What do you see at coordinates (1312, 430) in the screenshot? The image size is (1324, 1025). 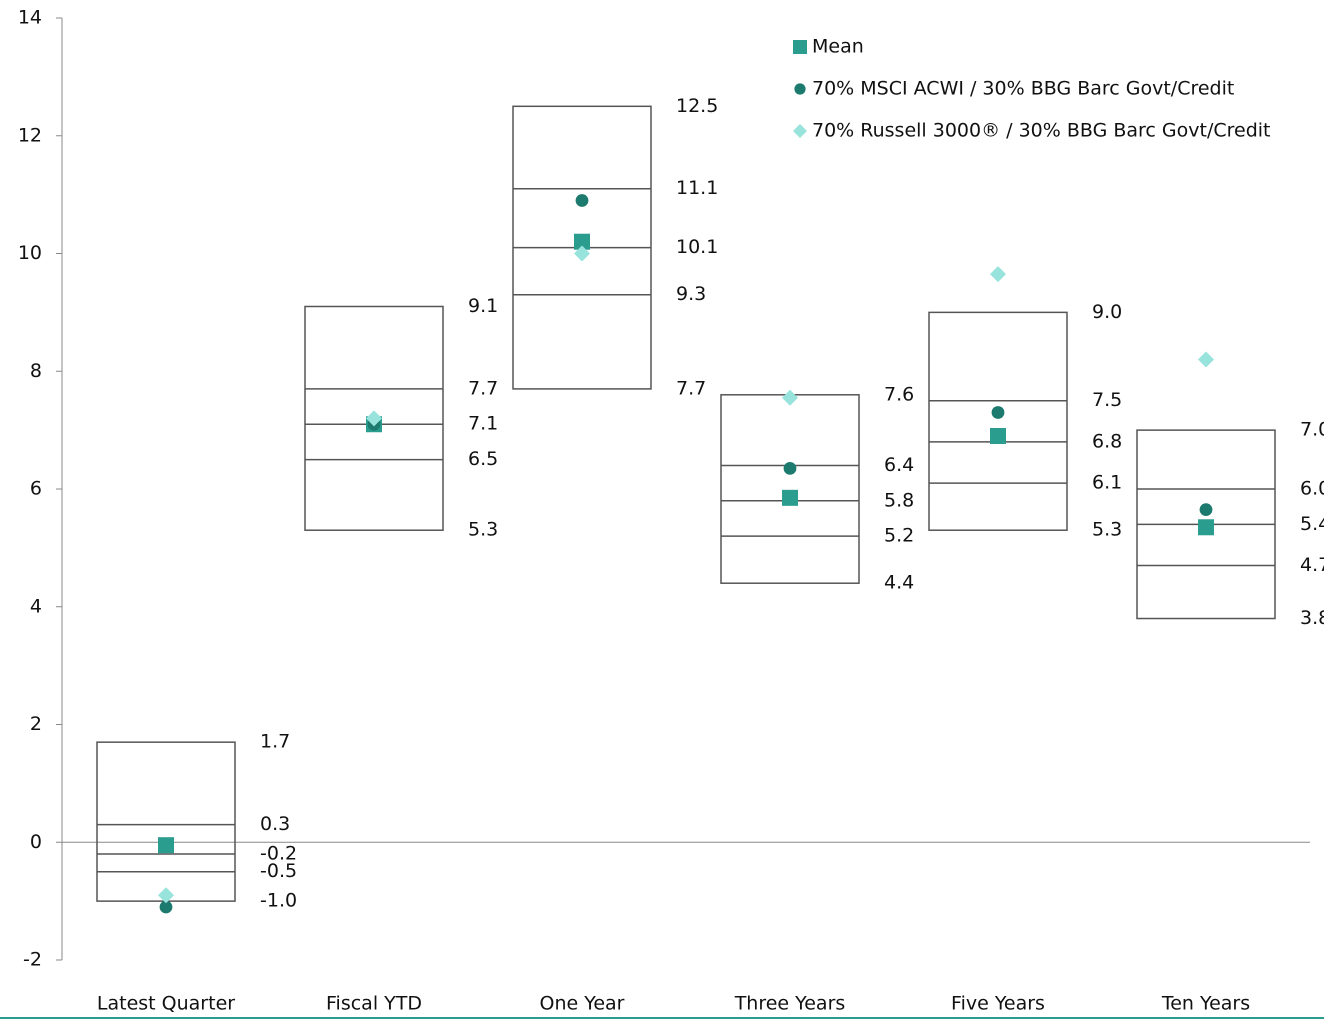 I see `value-label: 7.0` at bounding box center [1312, 430].